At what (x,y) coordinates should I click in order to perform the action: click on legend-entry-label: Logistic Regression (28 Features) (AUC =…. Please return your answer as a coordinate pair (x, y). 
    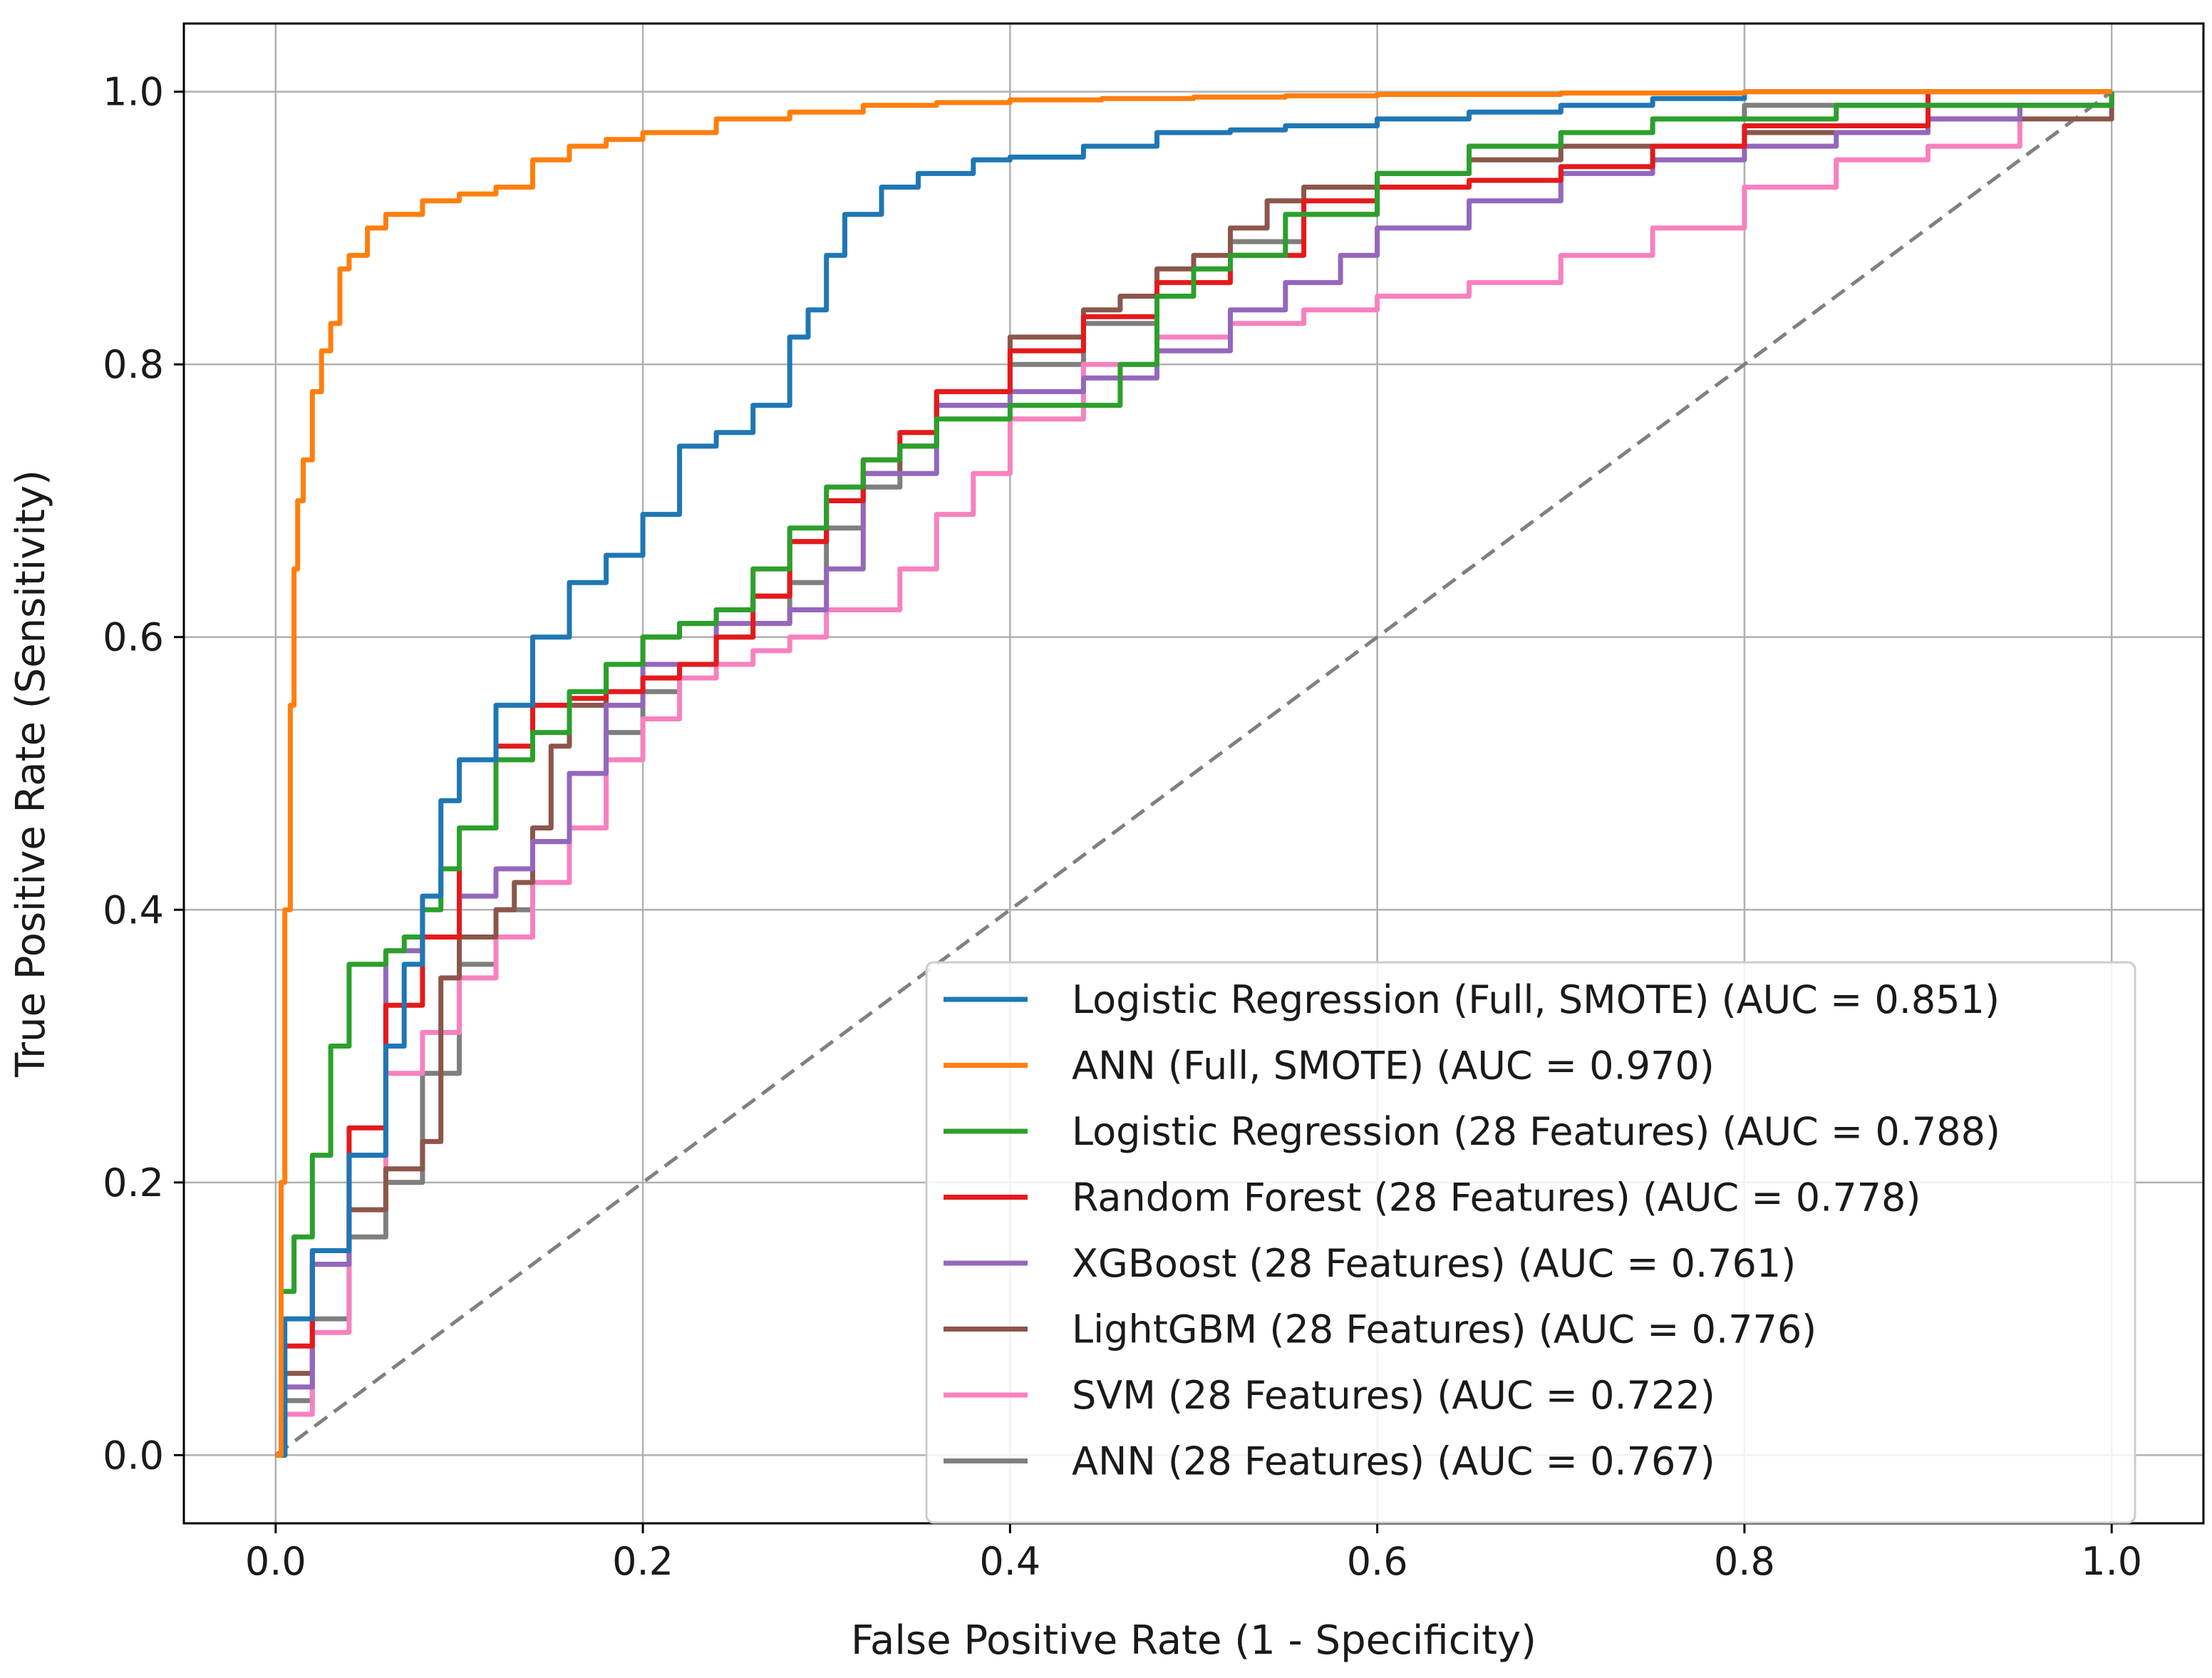
    Looking at the image, I should click on (1536, 1131).